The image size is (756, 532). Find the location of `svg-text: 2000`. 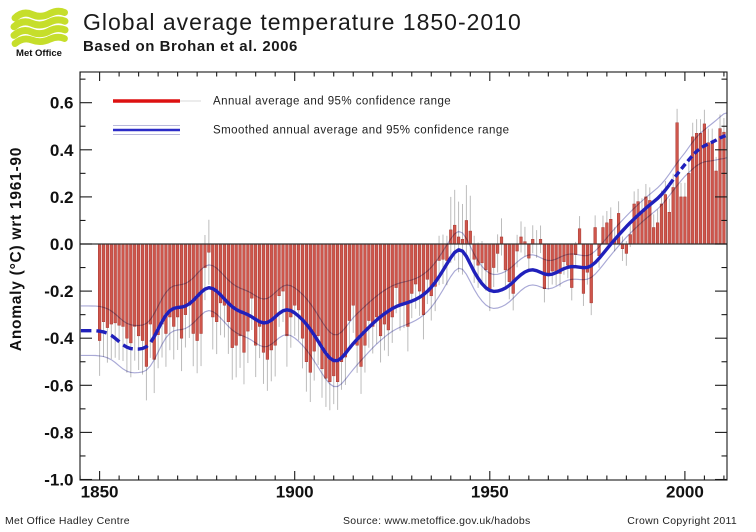

svg-text: 2000 is located at coordinates (685, 492).